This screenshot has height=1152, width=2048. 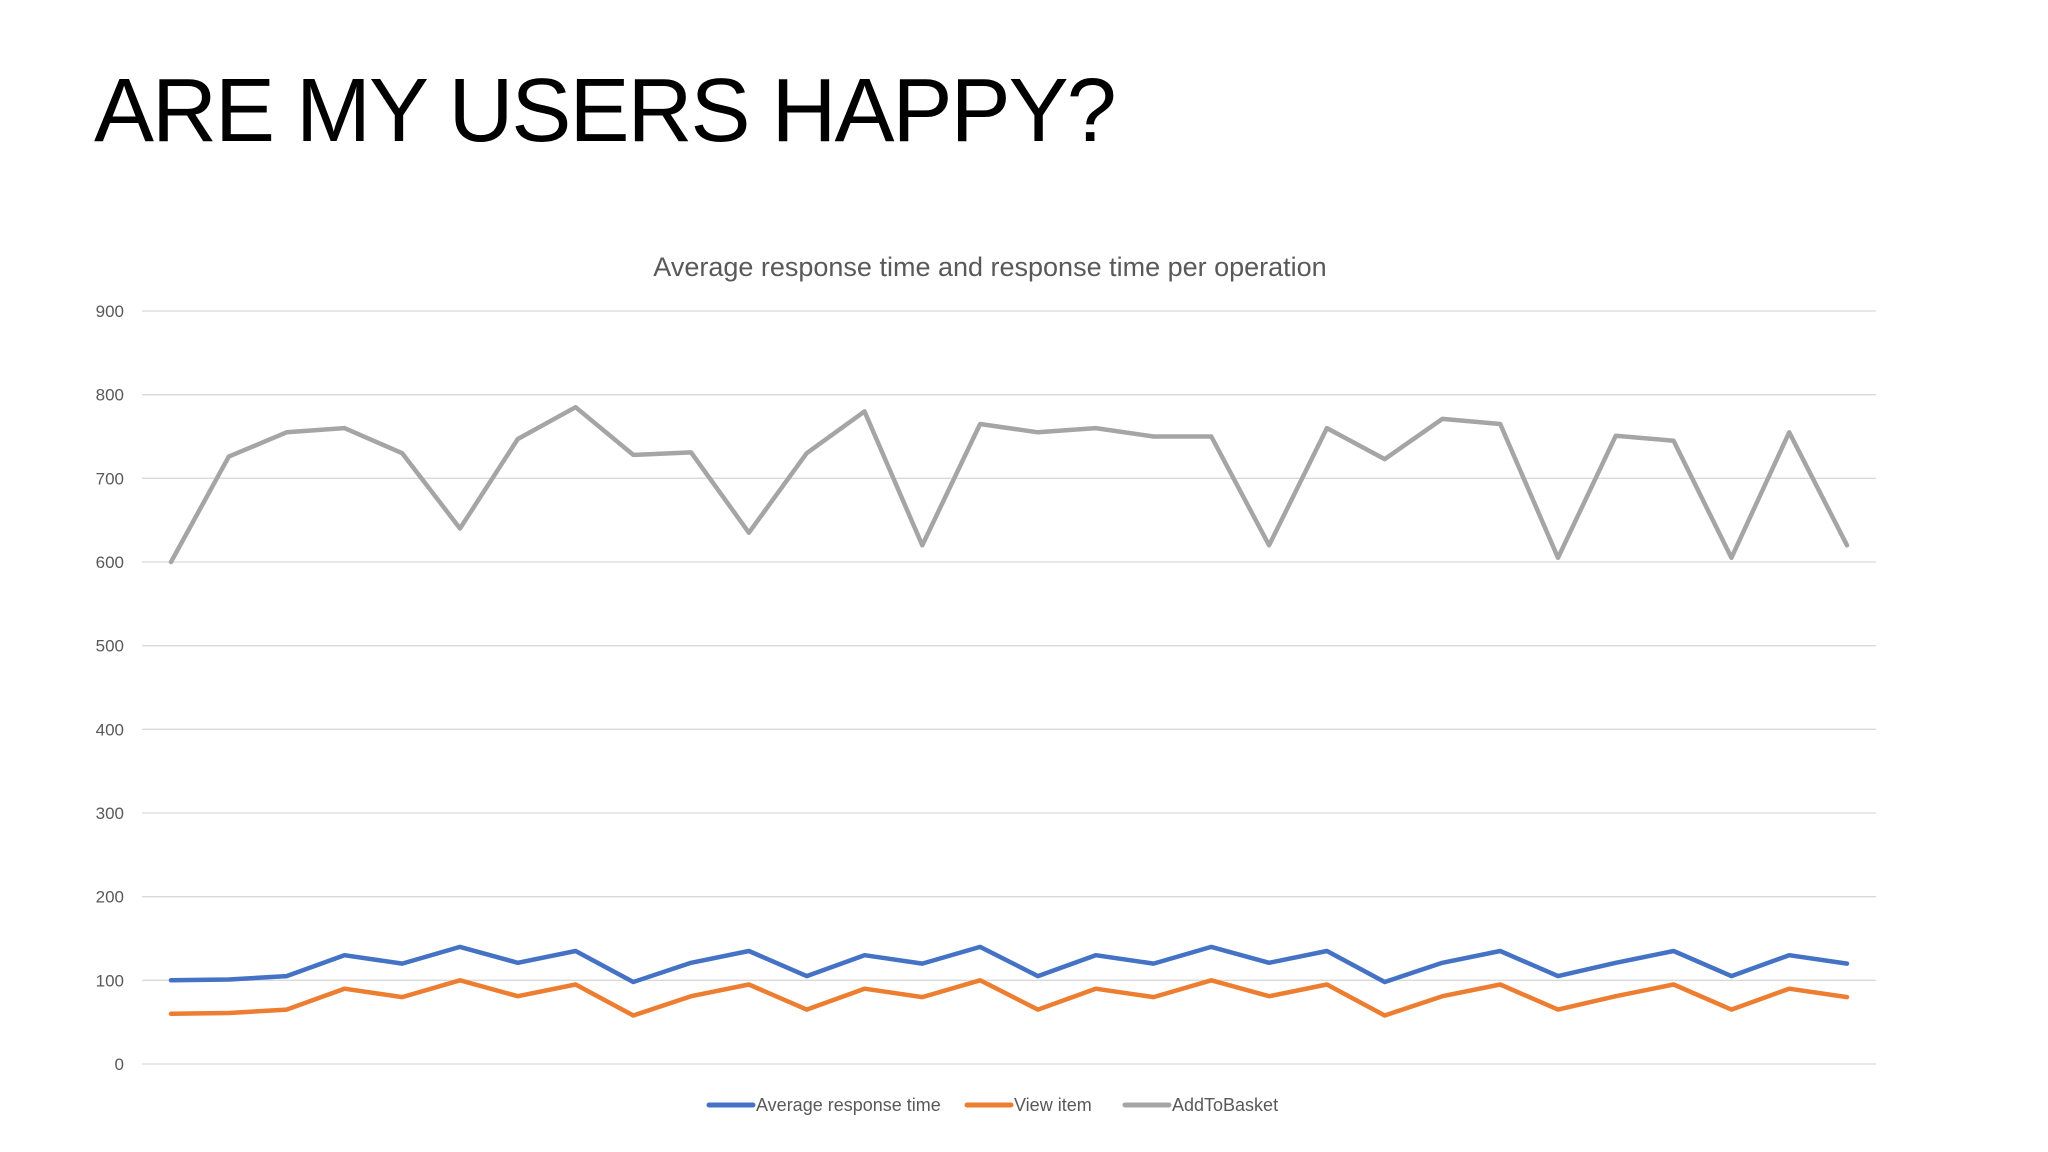 I want to click on legend-item: AddToBasket, so click(x=1200, y=1105).